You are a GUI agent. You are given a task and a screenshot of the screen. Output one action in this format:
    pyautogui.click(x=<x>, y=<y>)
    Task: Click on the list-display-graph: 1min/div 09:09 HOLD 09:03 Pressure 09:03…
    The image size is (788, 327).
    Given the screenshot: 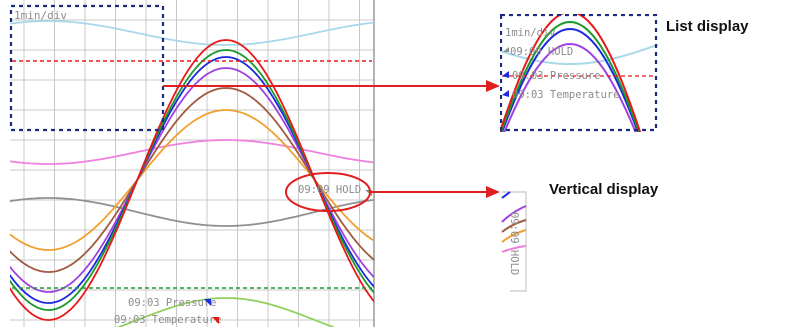 What is the action you would take?
    pyautogui.click(x=579, y=73)
    